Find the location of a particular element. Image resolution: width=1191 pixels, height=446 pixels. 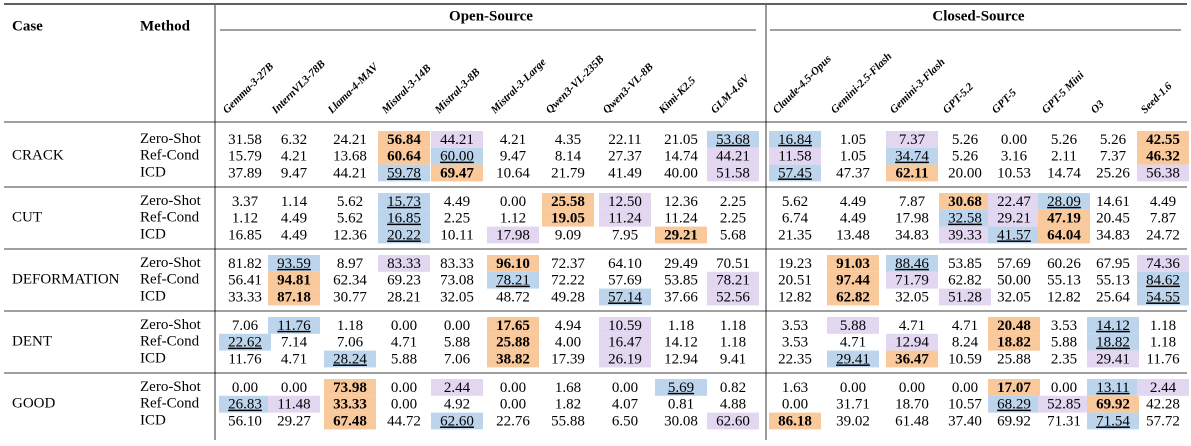

cell-value: 60.26 is located at coordinates (1064, 264).